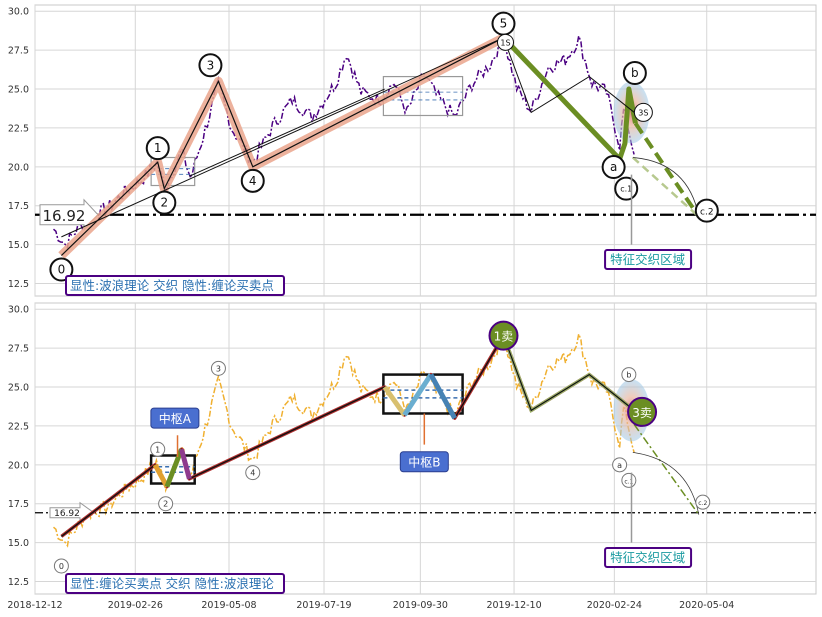 Image resolution: width=822 pixels, height=617 pixels. I want to click on x-tick-label: 2019-02-26, so click(135, 605).